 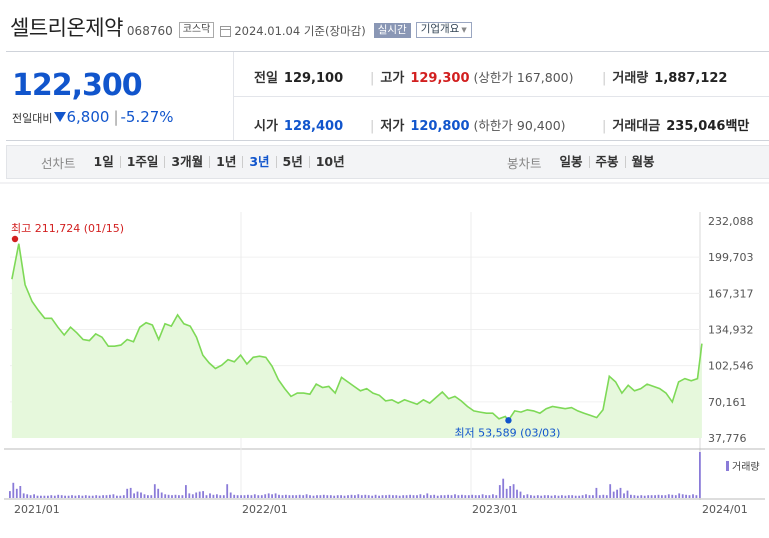 I want to click on lower-limit-label: 하한가, so click(x=495, y=125).